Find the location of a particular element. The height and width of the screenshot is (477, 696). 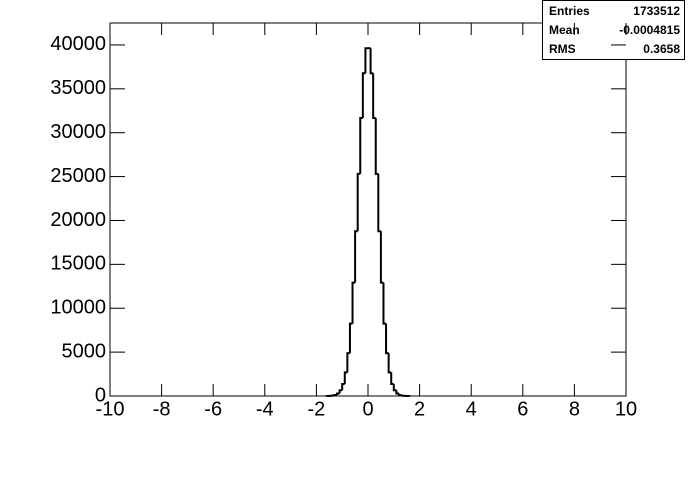

y-tick-label: 5000 is located at coordinates (84, 351).